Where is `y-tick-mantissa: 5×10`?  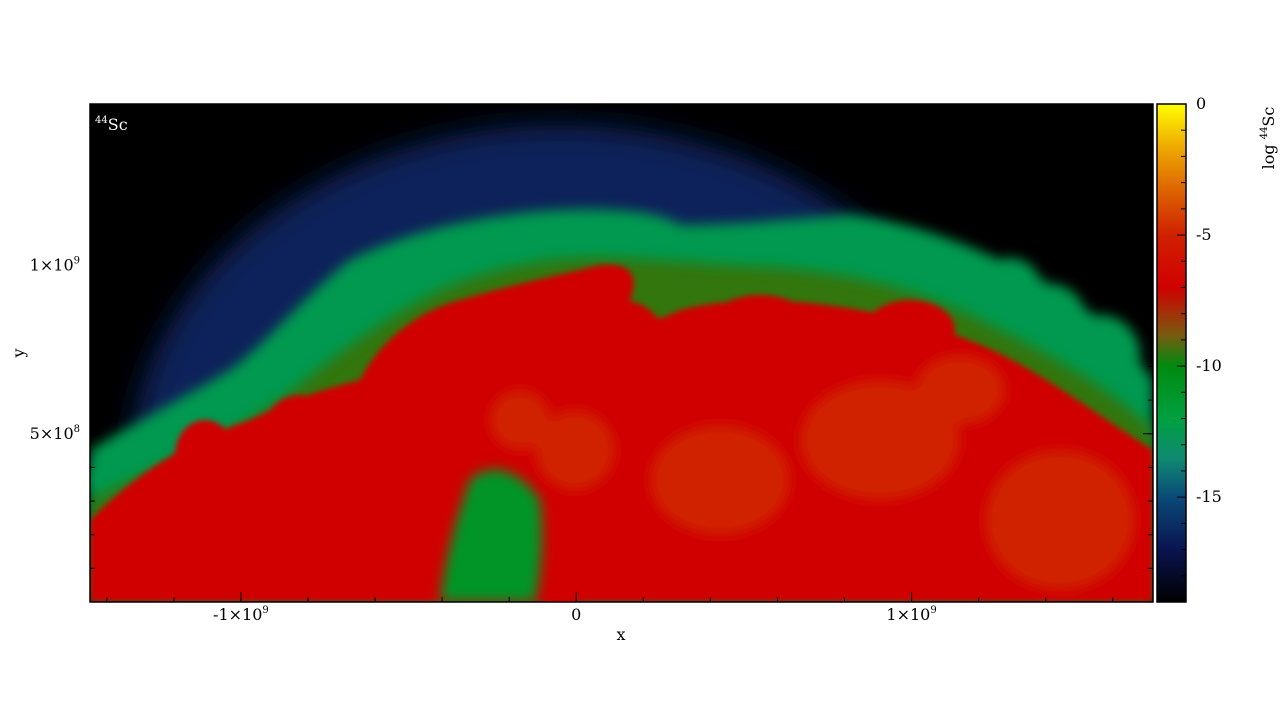
y-tick-mantissa: 5×10 is located at coordinates (52, 433).